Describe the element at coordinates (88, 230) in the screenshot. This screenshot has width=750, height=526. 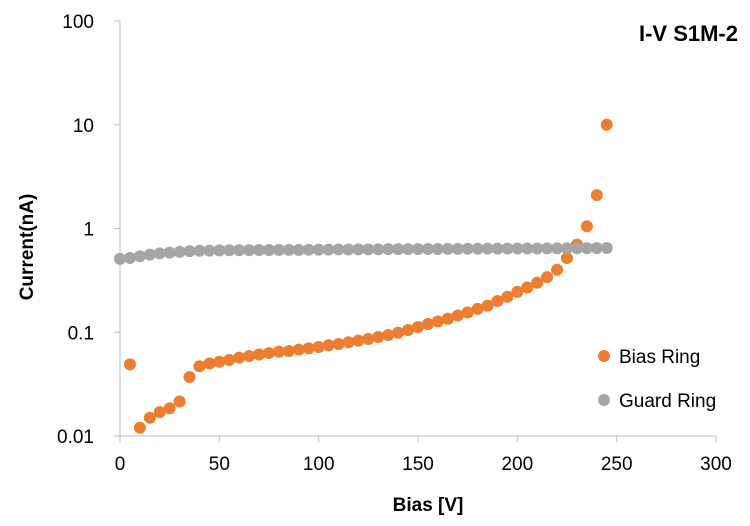
I see `y-tick-label: 1` at that location.